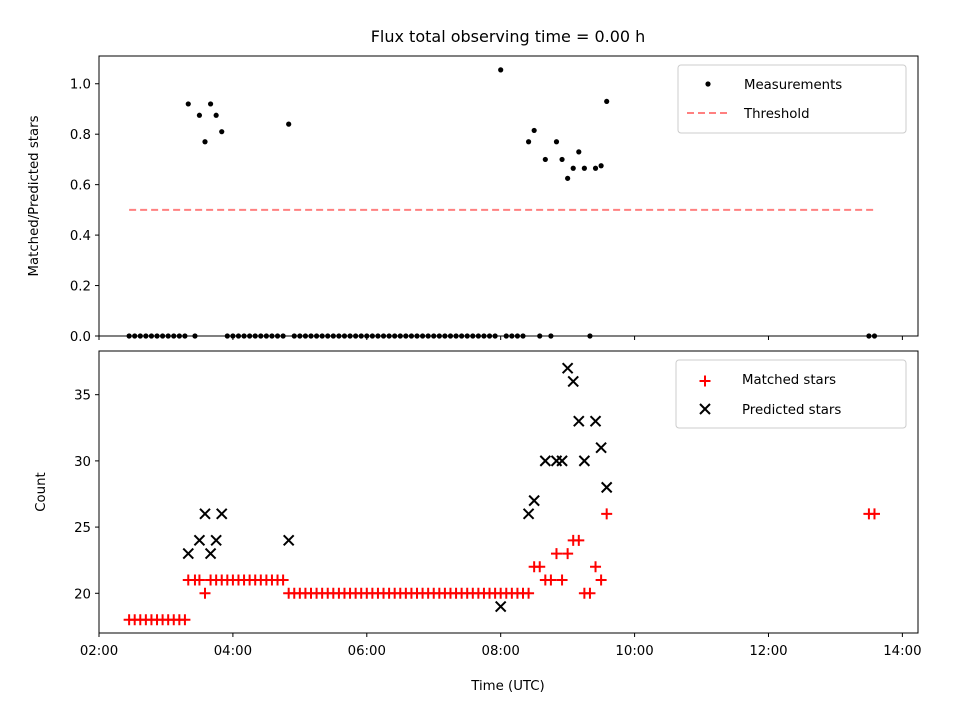 This screenshot has width=960, height=720. What do you see at coordinates (82, 396) in the screenshot?
I see `y-tick-label: 35` at bounding box center [82, 396].